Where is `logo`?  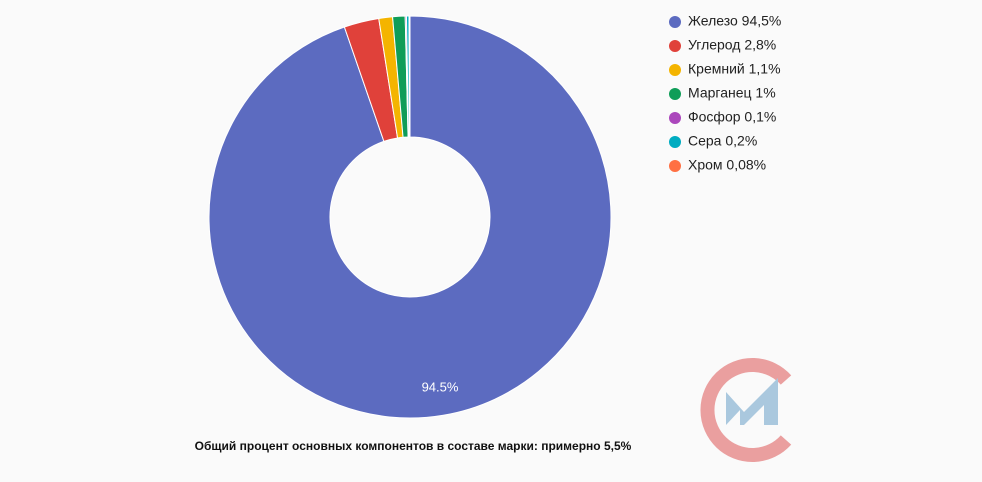 logo is located at coordinates (746, 410).